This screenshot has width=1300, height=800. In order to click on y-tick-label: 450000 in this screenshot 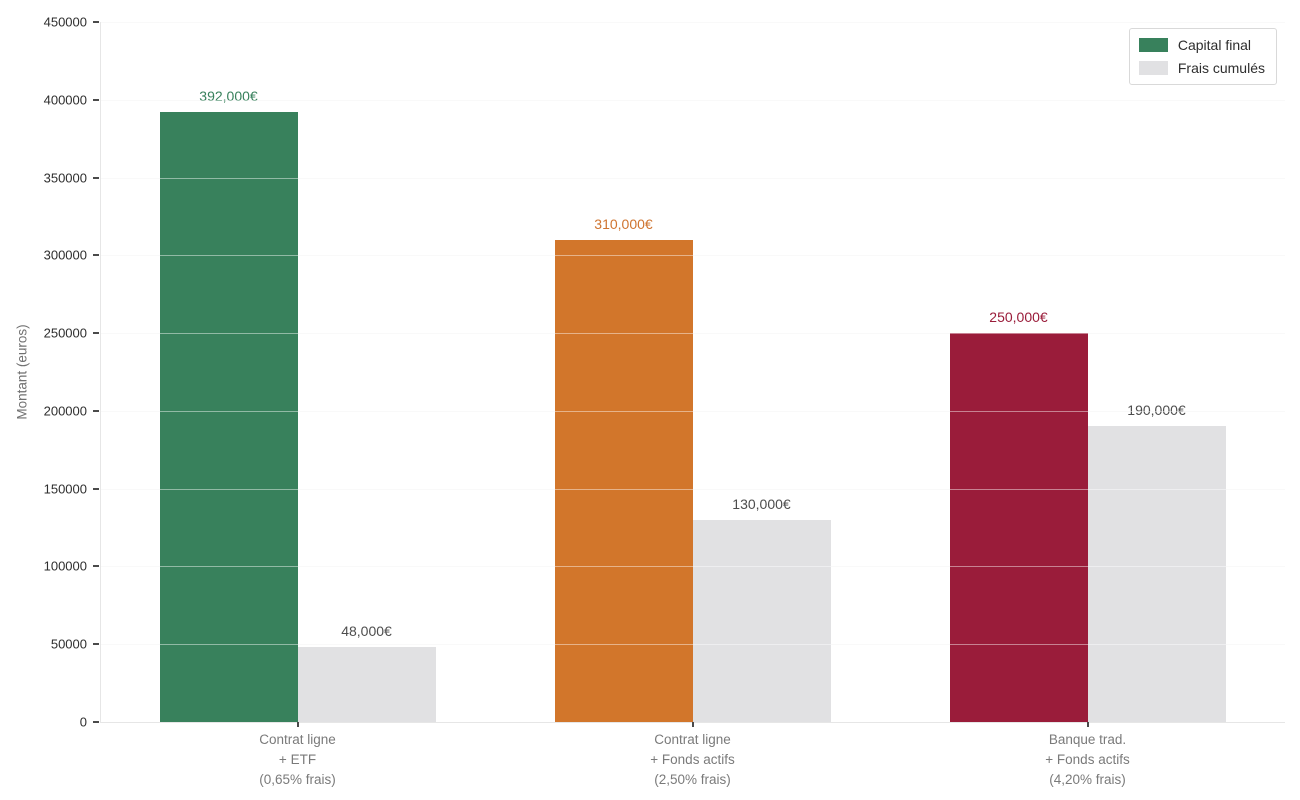, I will do `click(65, 22)`.